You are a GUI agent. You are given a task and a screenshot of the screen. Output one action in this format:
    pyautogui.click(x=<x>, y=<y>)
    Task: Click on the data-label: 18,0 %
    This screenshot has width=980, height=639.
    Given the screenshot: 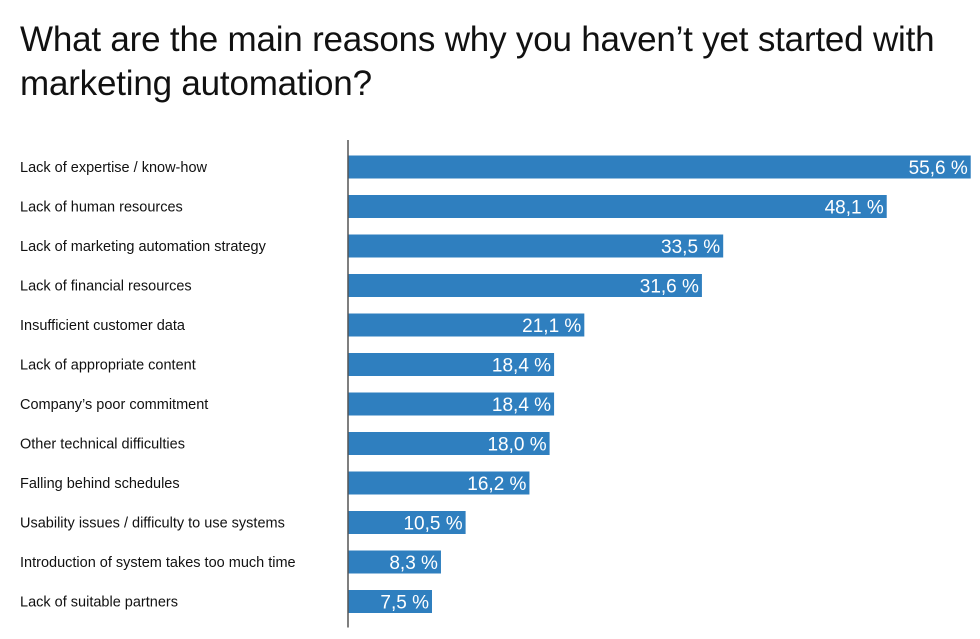 What is the action you would take?
    pyautogui.click(x=516, y=445)
    